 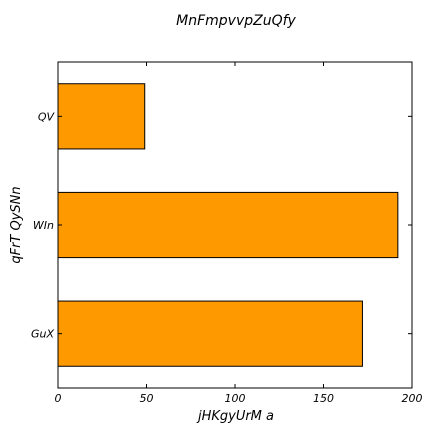 What do you see at coordinates (412, 398) in the screenshot?
I see `x-tick-label: 200` at bounding box center [412, 398].